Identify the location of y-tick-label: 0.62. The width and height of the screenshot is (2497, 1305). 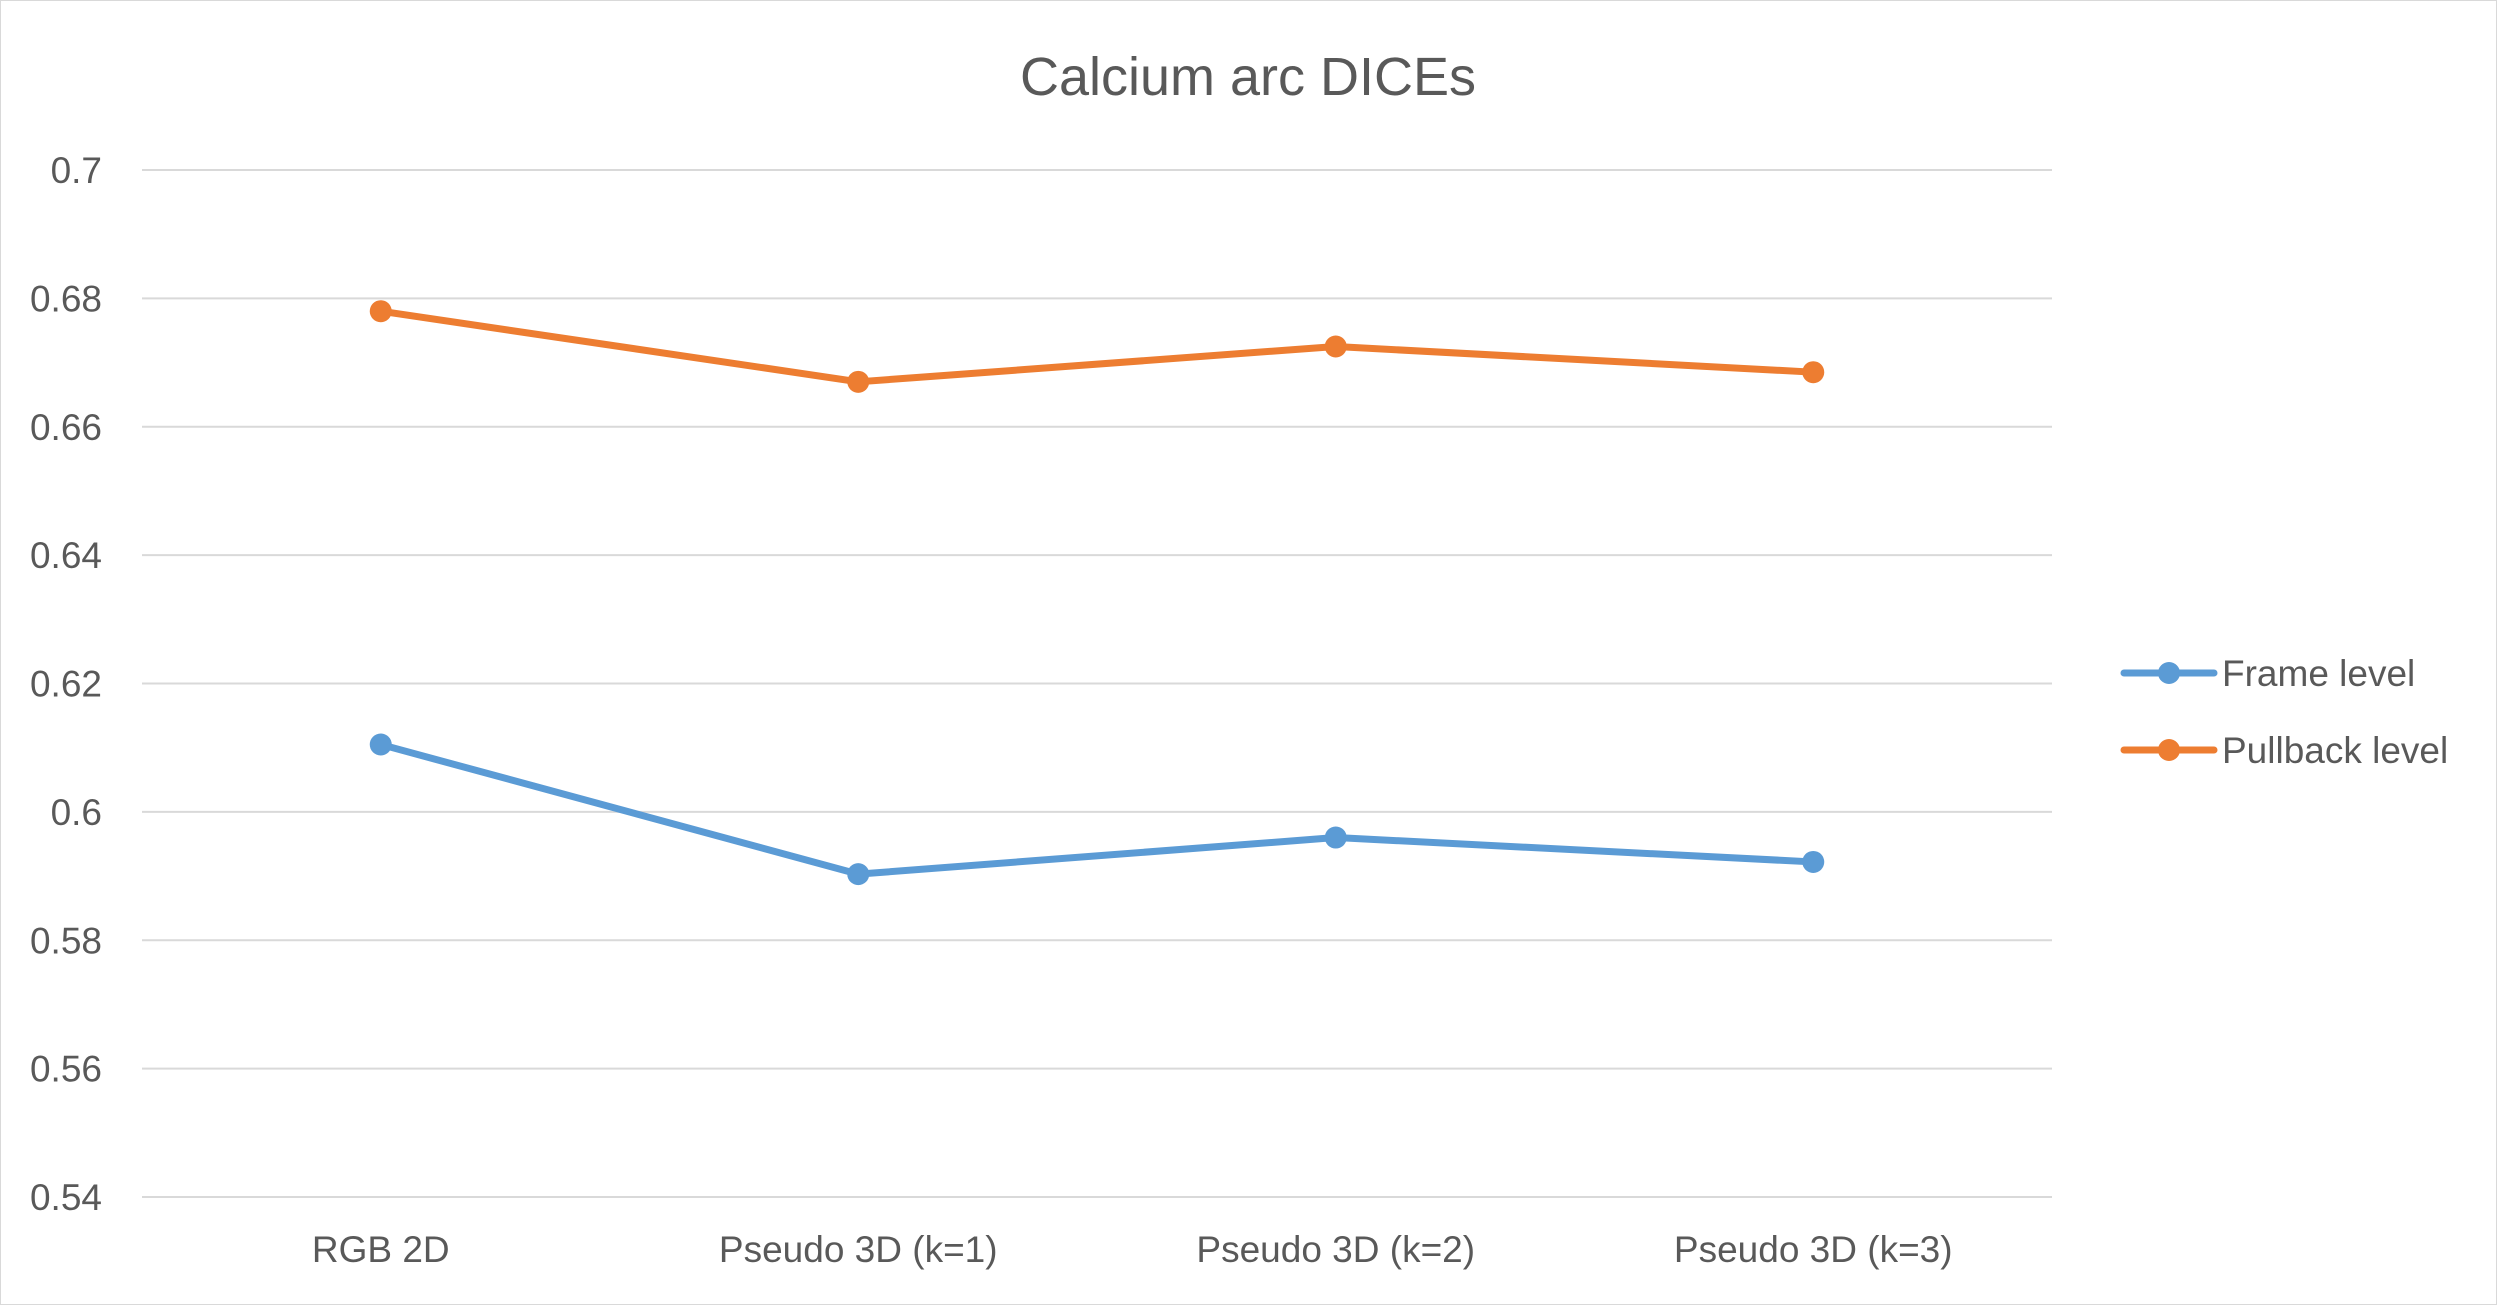
(66, 684).